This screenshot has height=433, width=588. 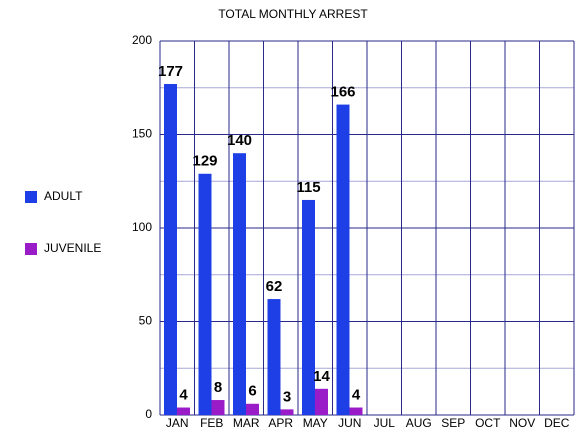 What do you see at coordinates (177, 423) in the screenshot?
I see `x-tick-label: JAN` at bounding box center [177, 423].